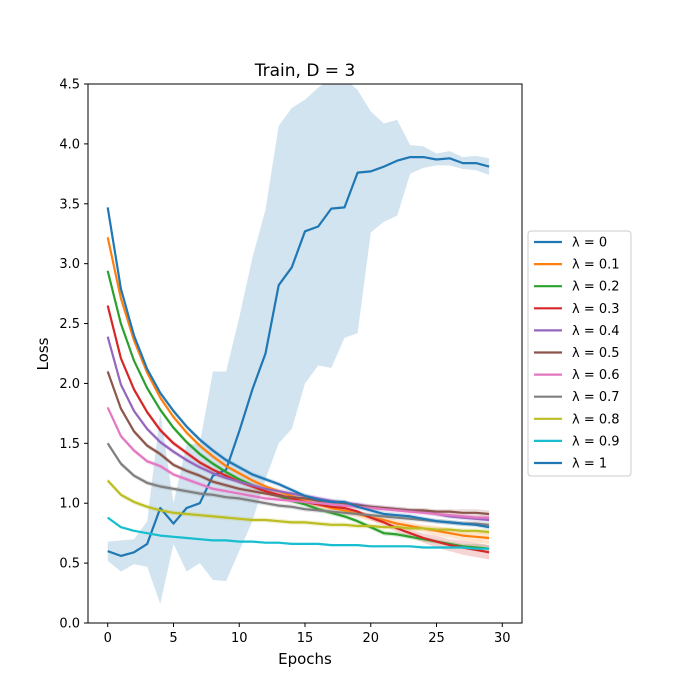  I want to click on y-tick-label: 3.0, so click(69, 264).